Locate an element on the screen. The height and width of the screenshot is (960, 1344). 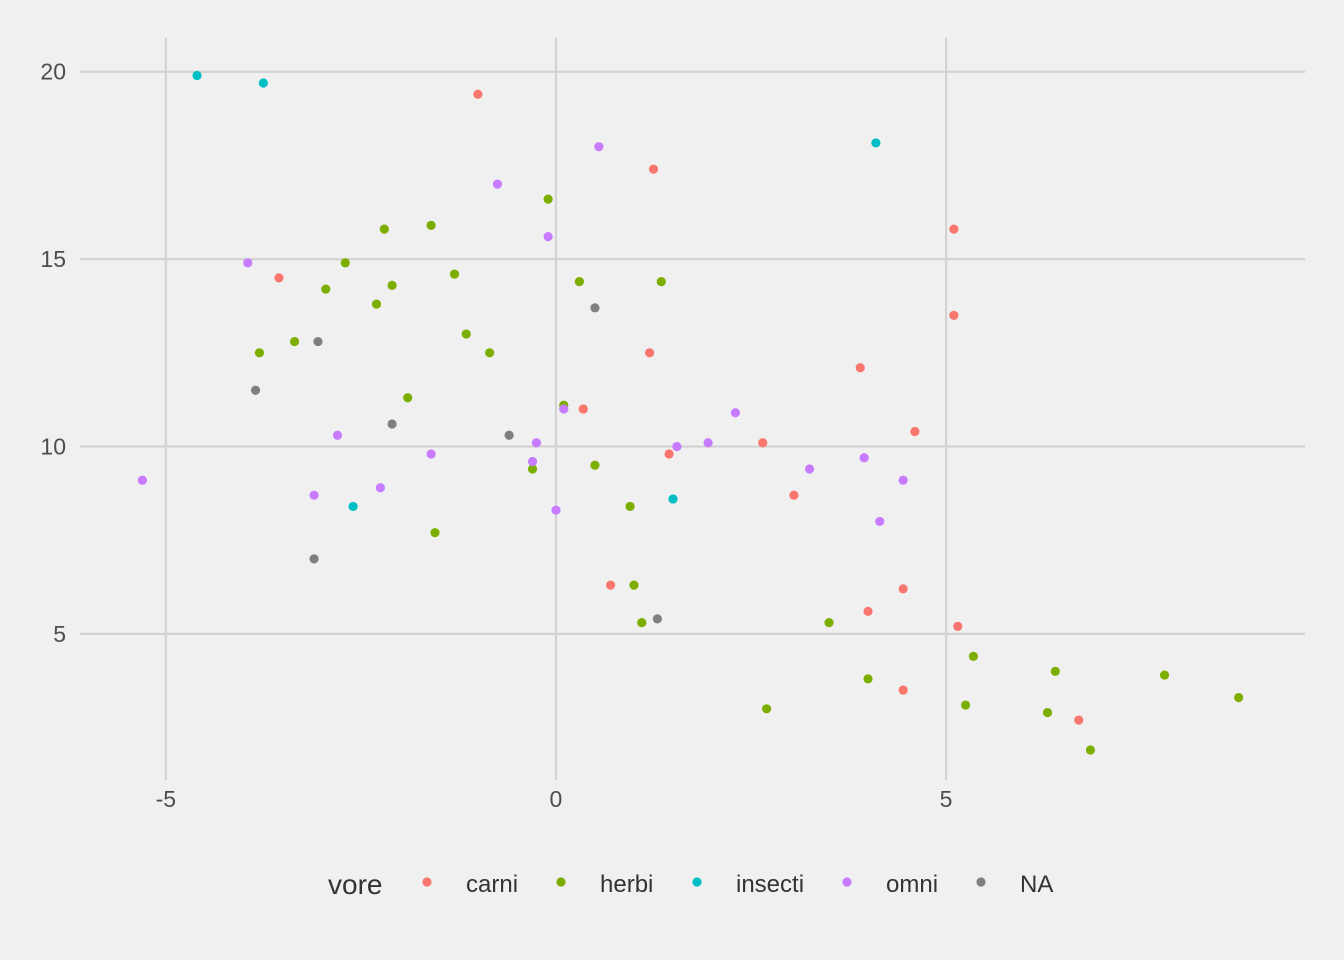
legend-label: omni is located at coordinates (912, 884).